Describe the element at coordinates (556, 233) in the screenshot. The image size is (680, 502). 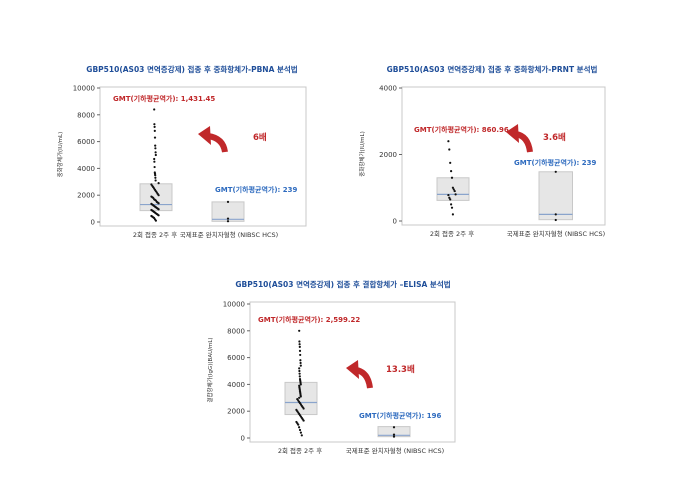
I see `x-tick-label: 국제표준 완치자혈청 (NIBSC HCS)` at that location.